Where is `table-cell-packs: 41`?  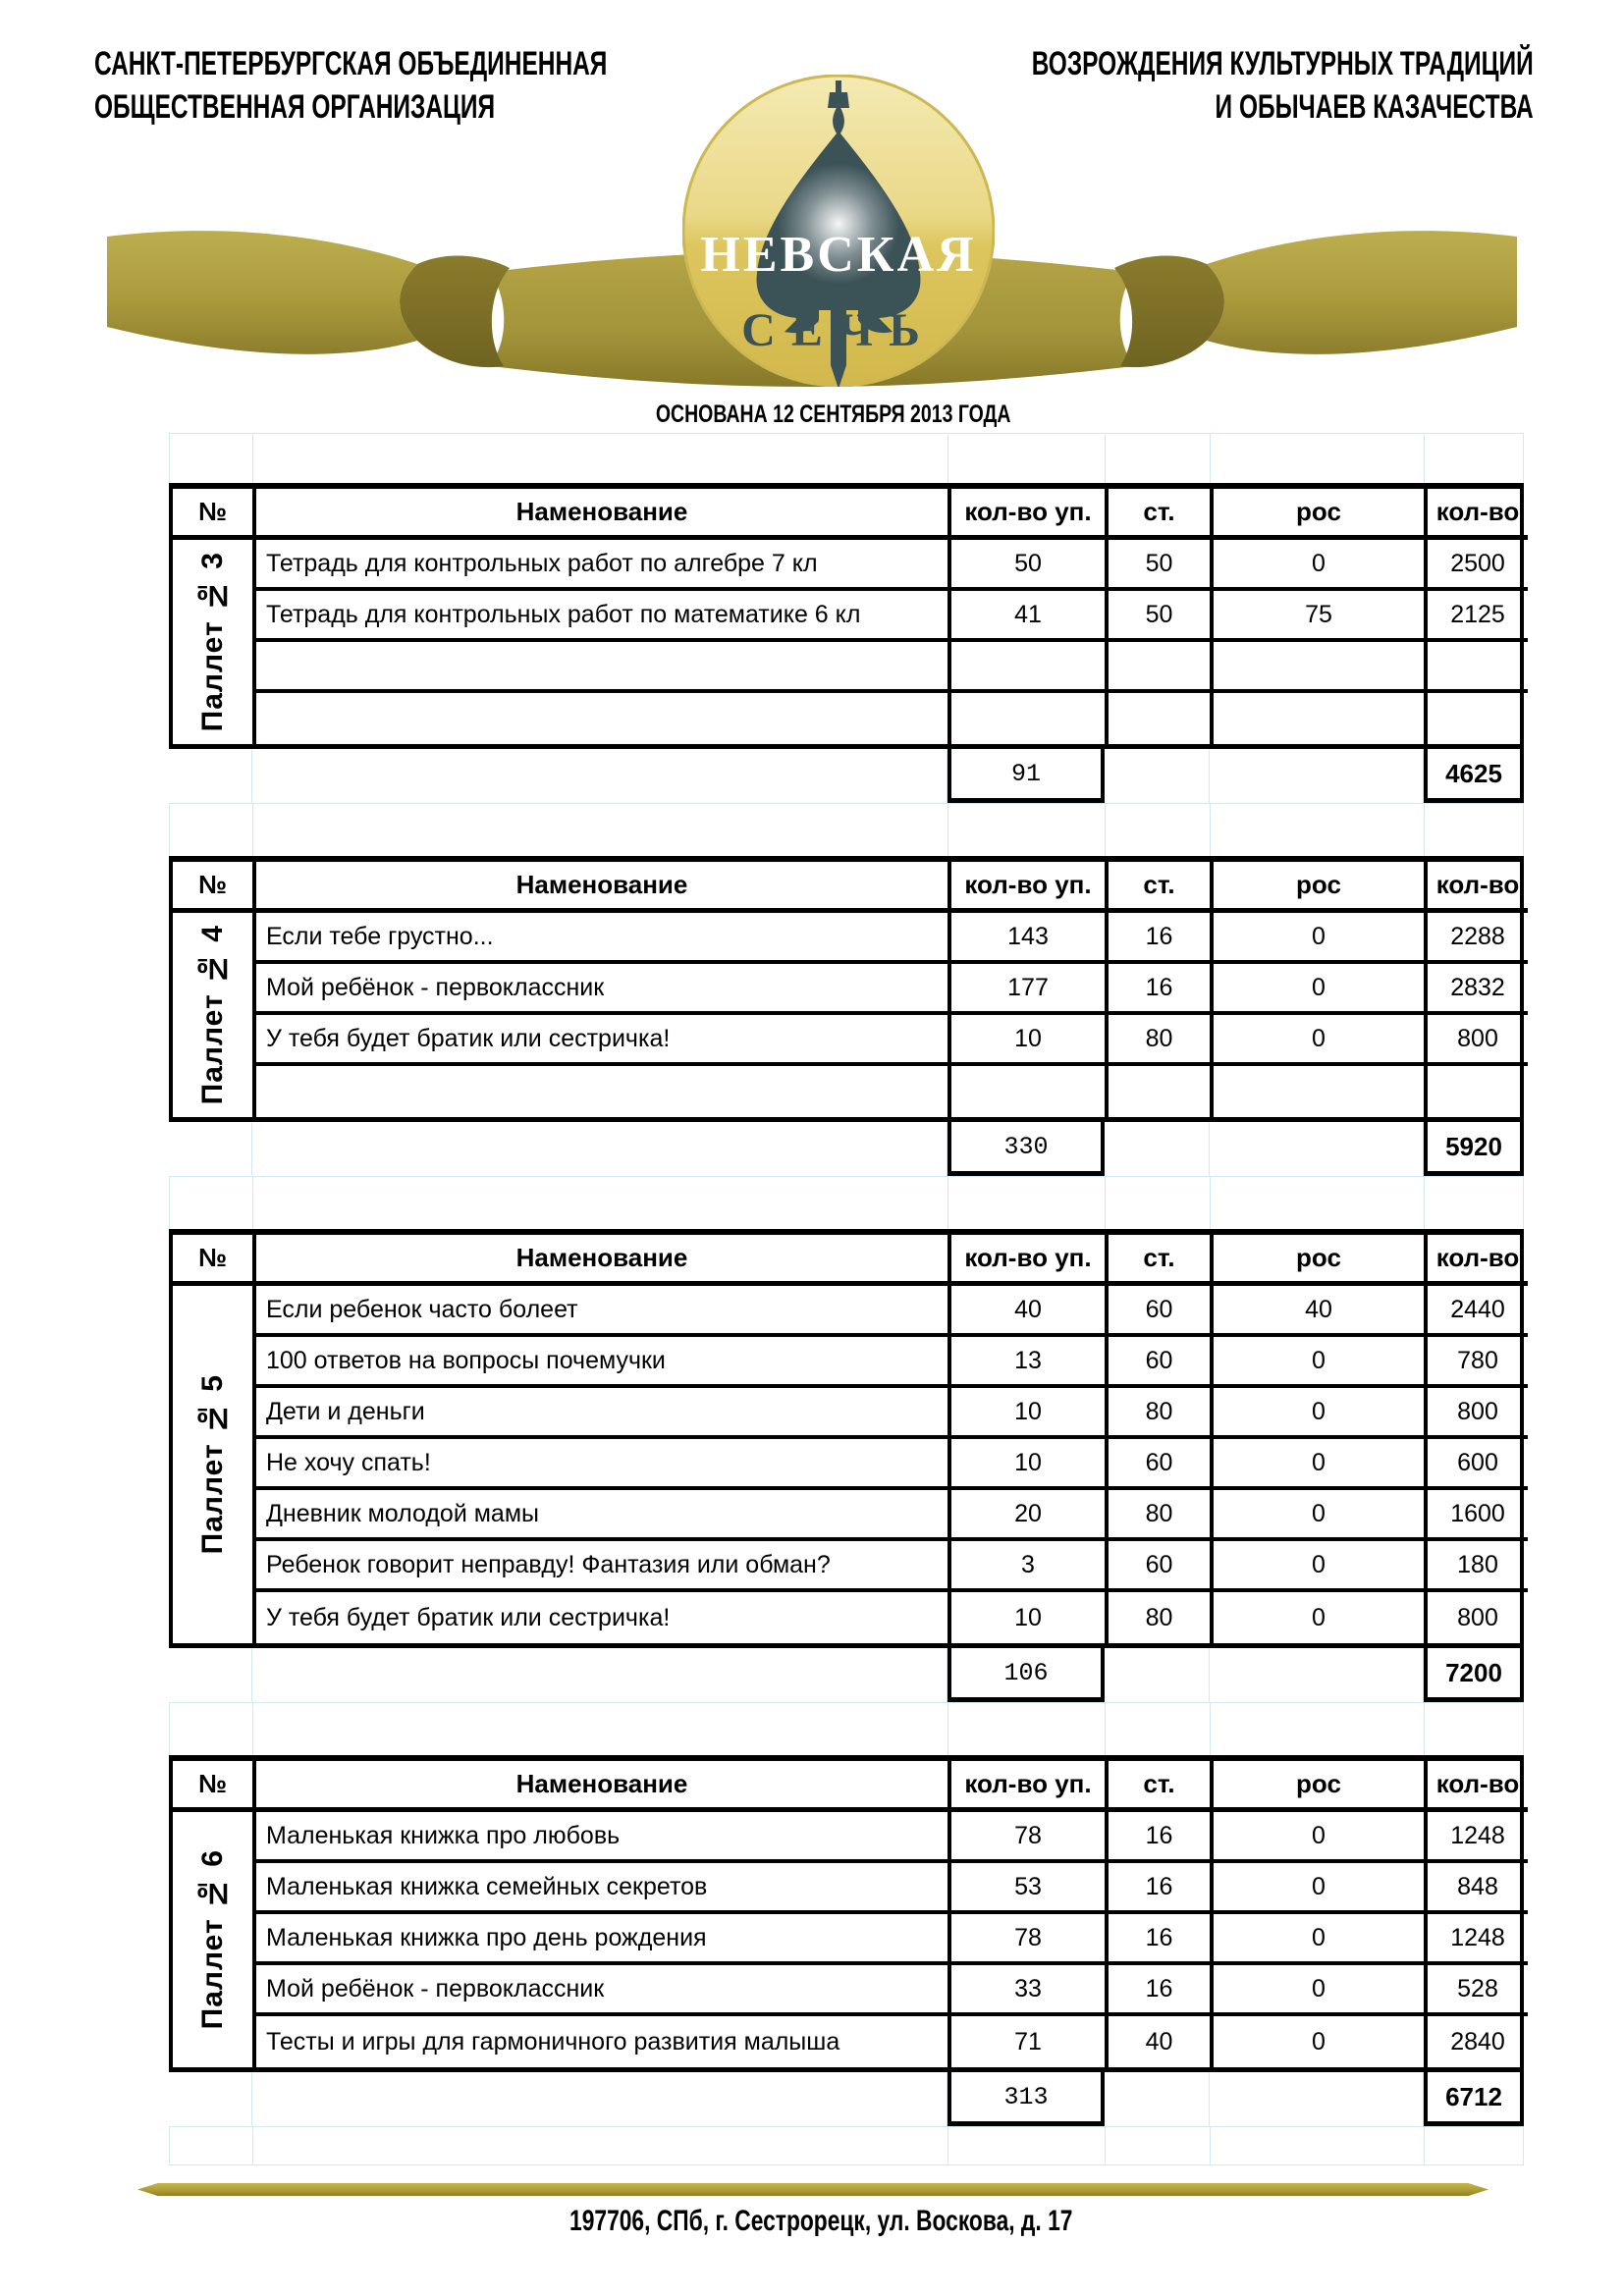 table-cell-packs: 41 is located at coordinates (1030, 616).